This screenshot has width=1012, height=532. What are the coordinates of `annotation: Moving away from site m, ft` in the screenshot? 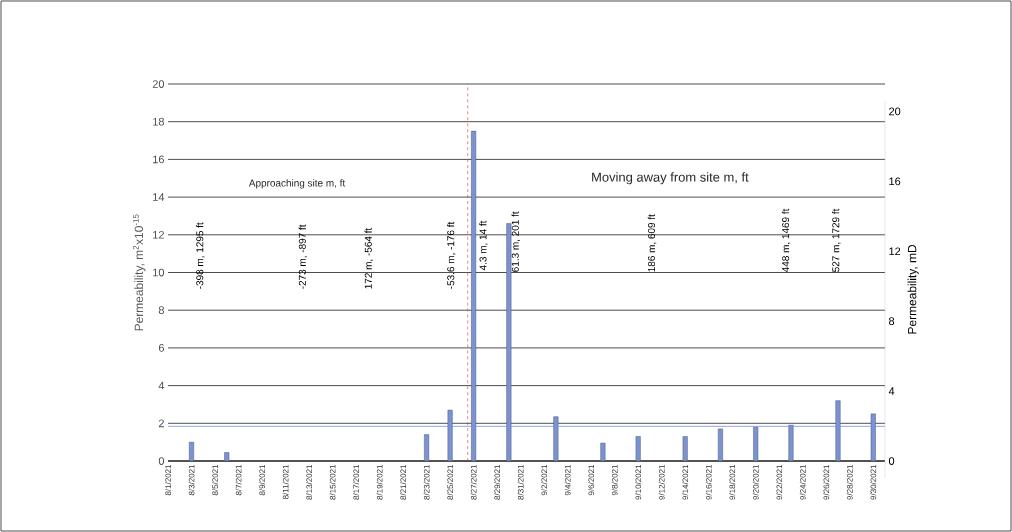 It's located at (670, 178).